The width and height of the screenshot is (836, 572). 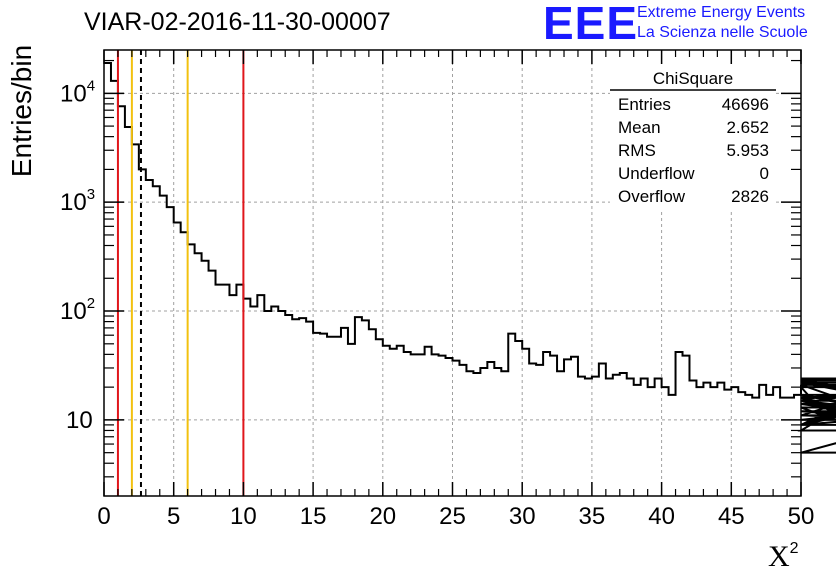 What do you see at coordinates (693, 78) in the screenshot?
I see `stats-box-title: ChiSquare` at bounding box center [693, 78].